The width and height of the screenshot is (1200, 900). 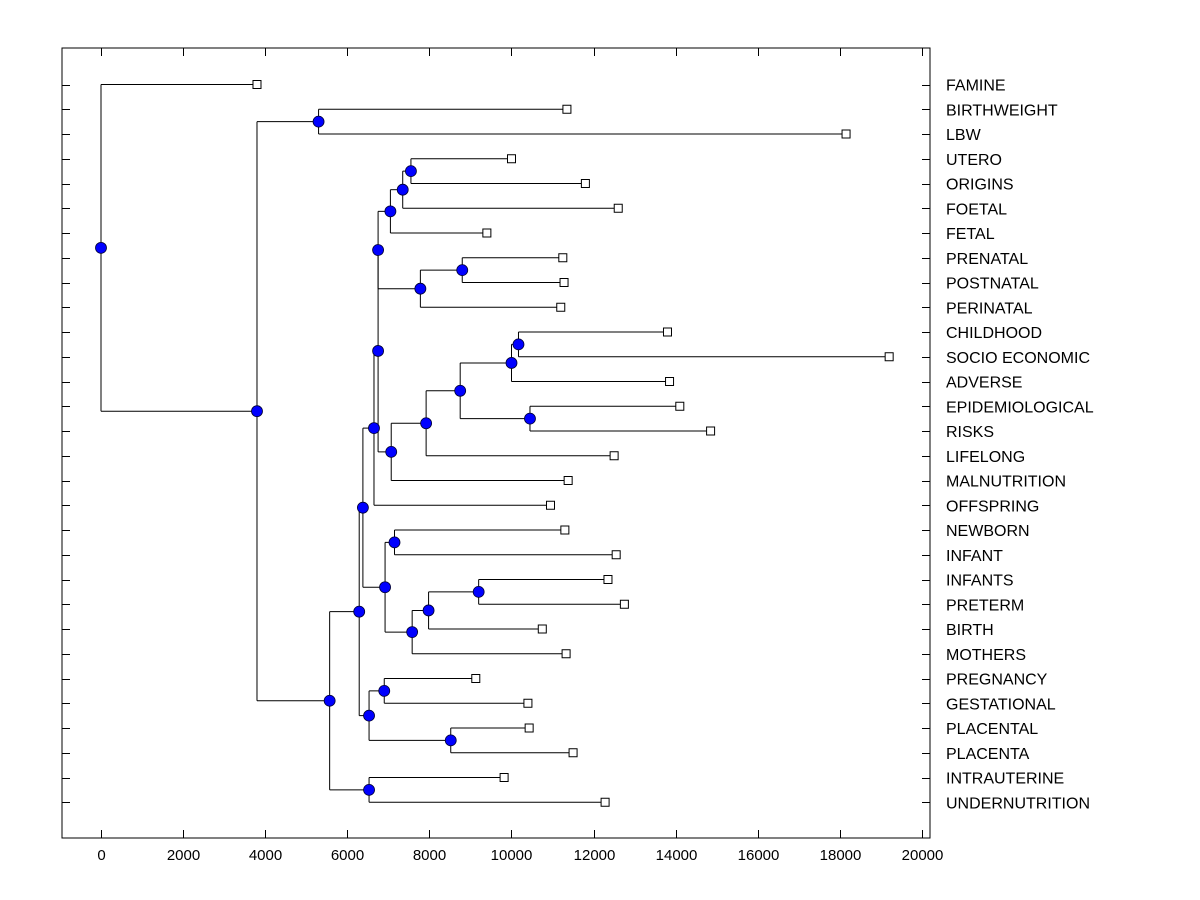 What do you see at coordinates (512, 855) in the screenshot?
I see `x-tick-label: 10000` at bounding box center [512, 855].